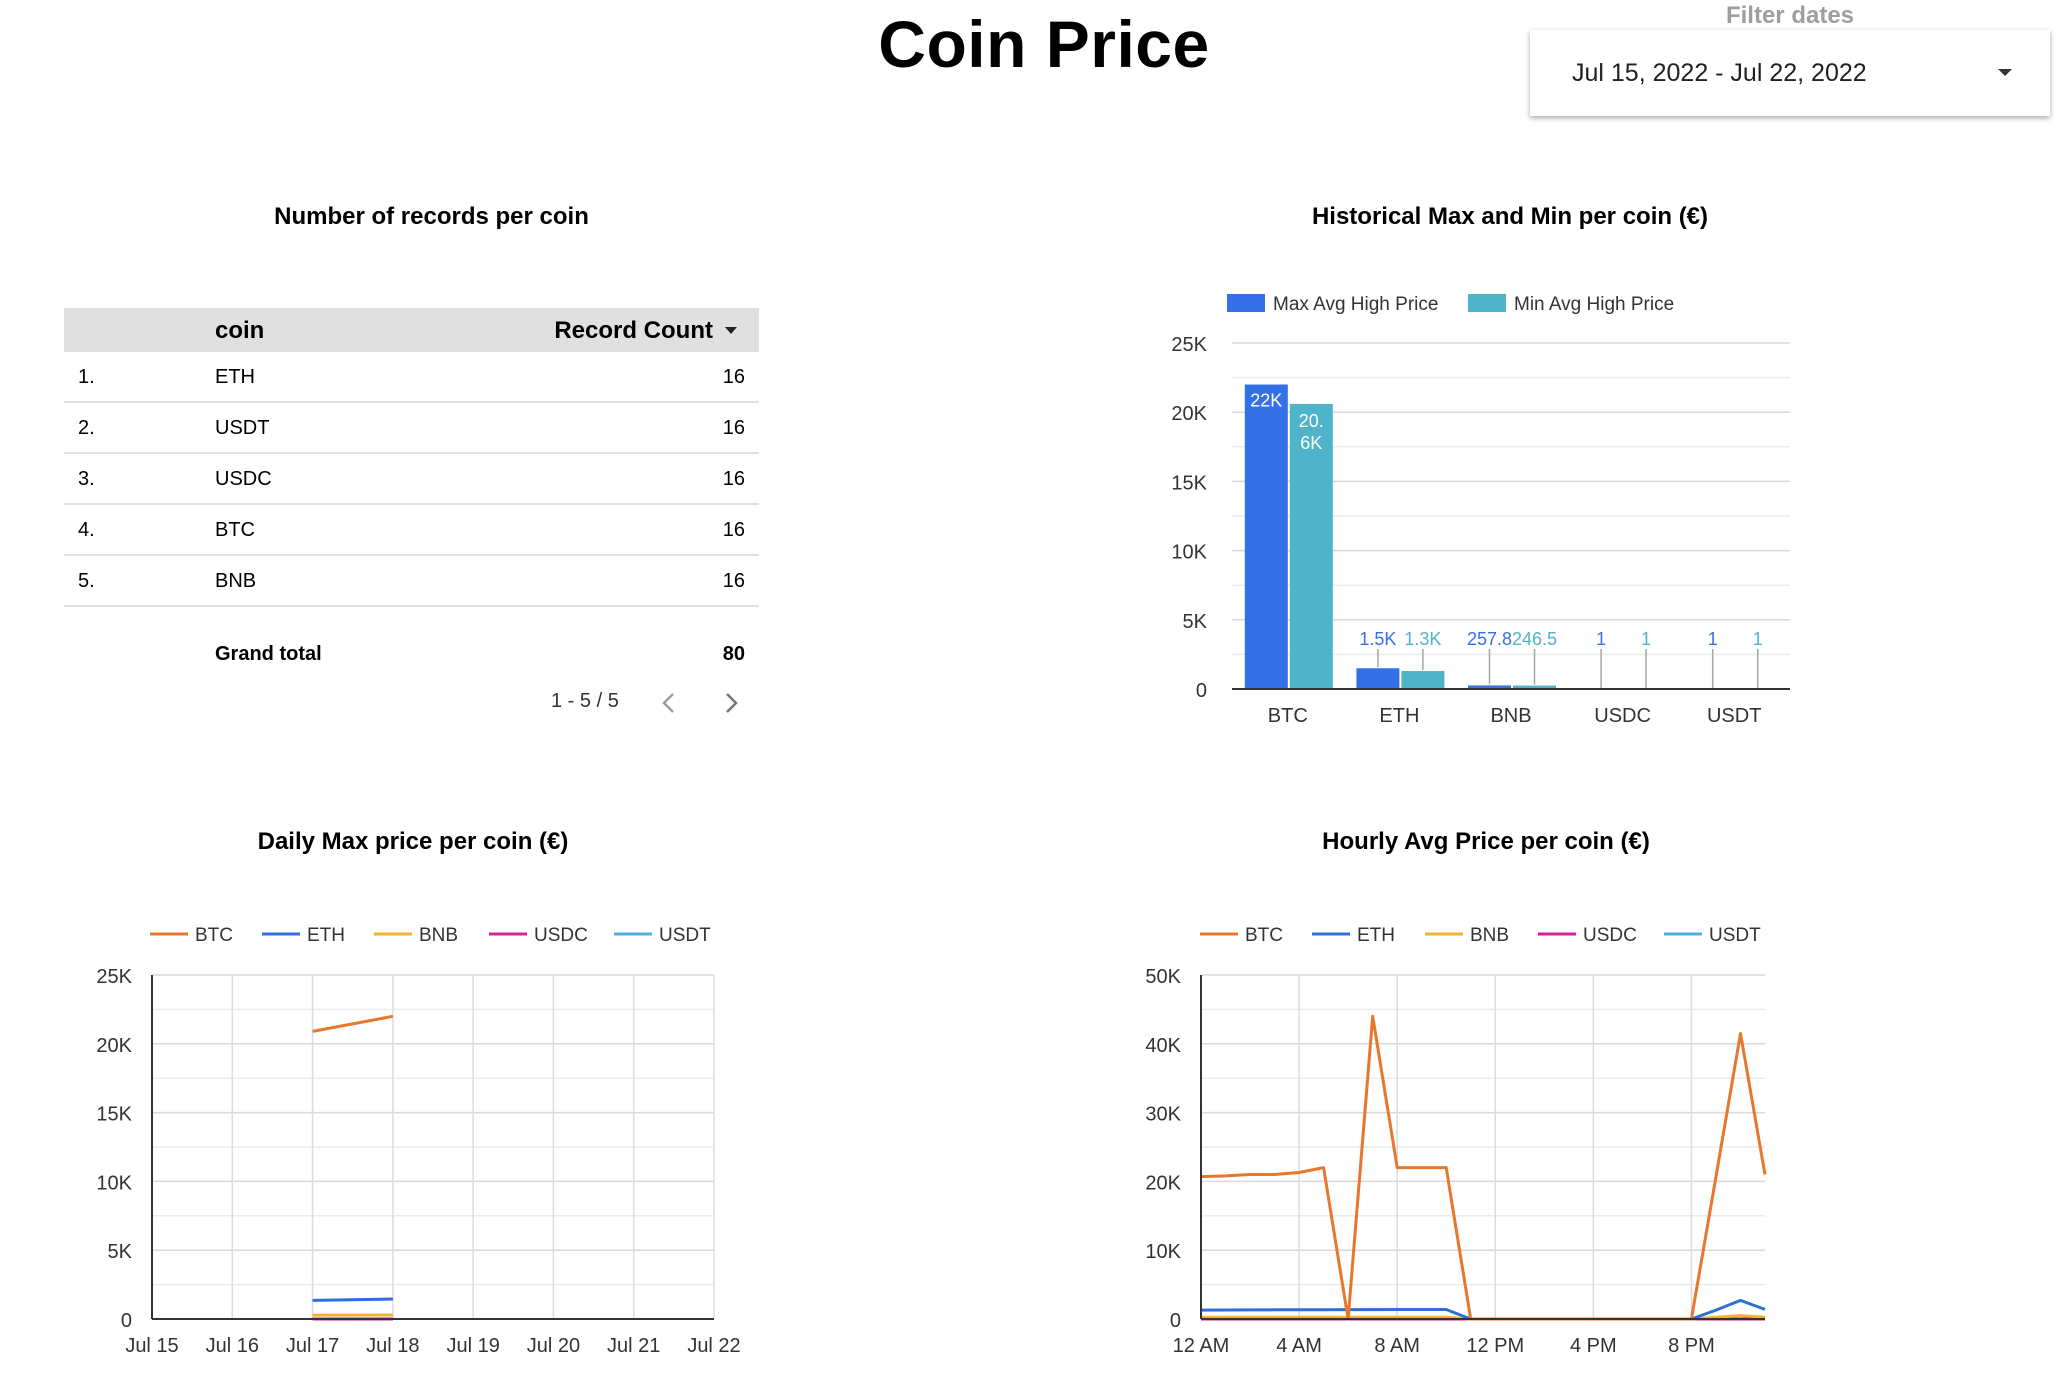  I want to click on x-tick-label: Jul 20, so click(553, 1346).